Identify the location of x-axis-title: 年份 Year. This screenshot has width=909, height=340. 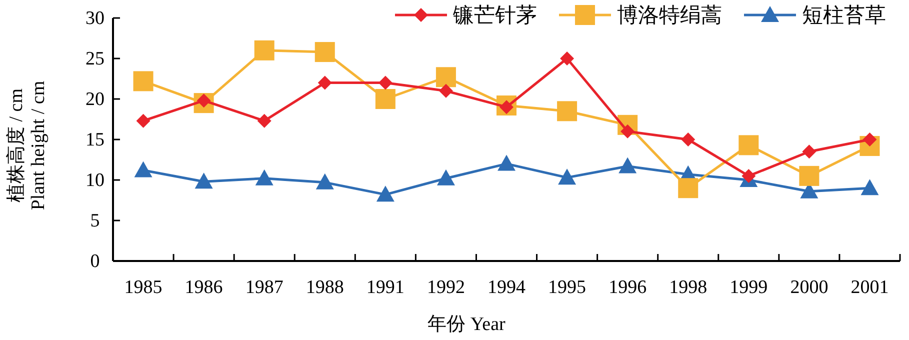
(467, 324).